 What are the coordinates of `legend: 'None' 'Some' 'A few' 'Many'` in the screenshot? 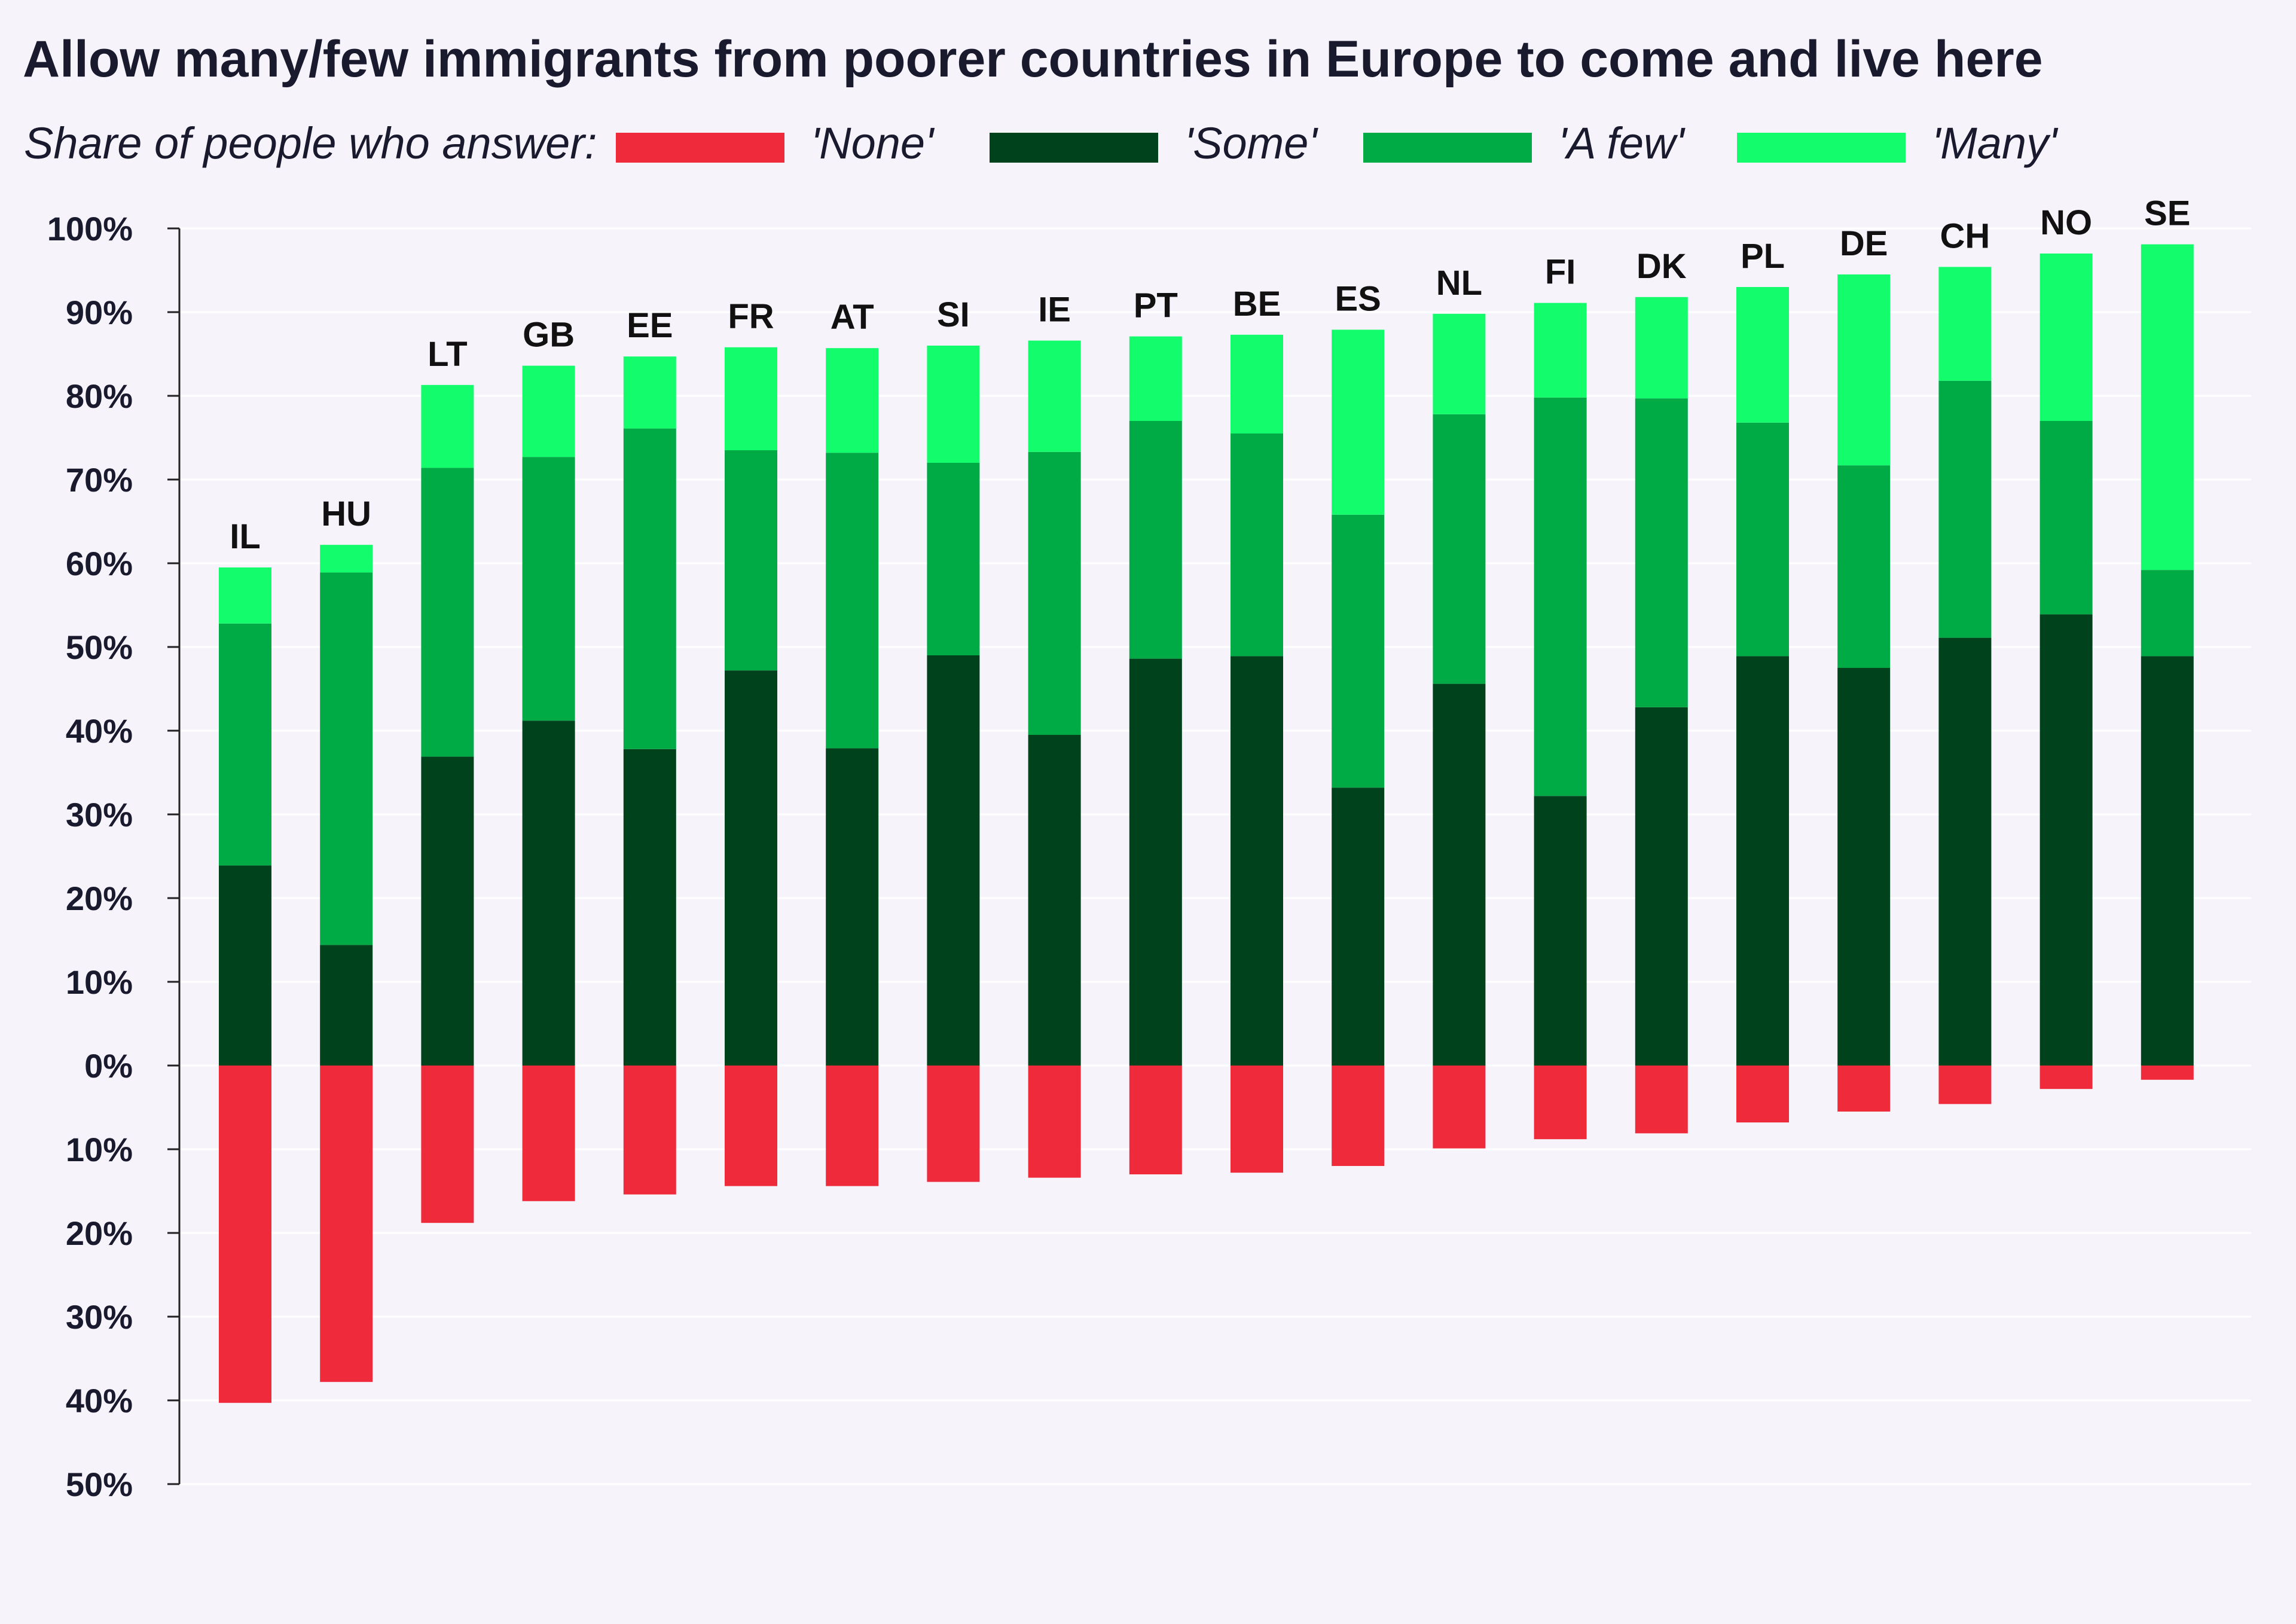 It's located at (1337, 143).